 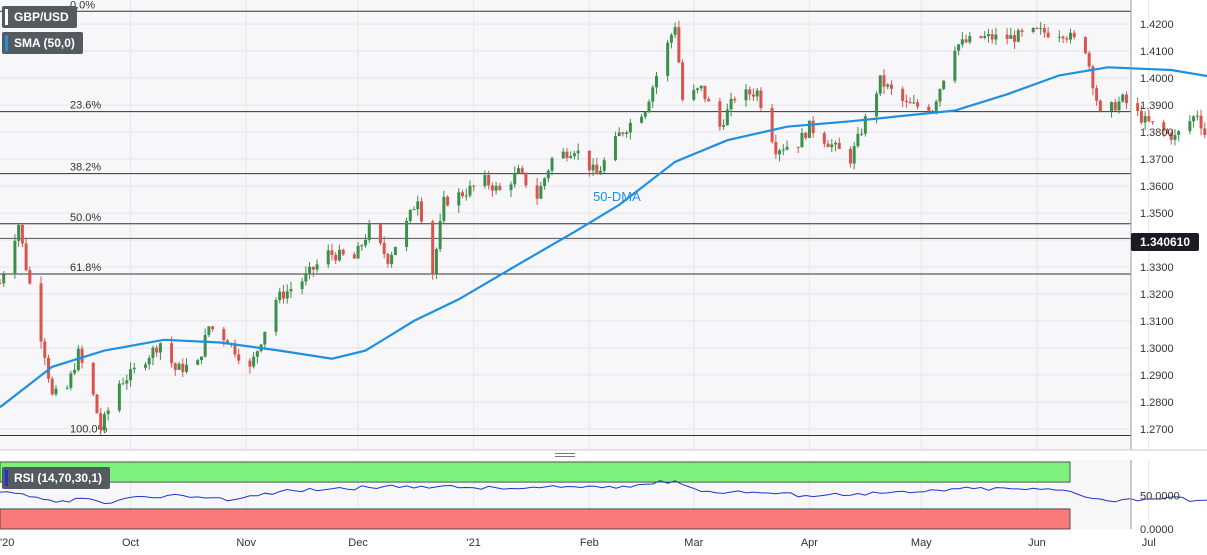 I want to click on rsi-color-swatch, so click(x=6, y=478).